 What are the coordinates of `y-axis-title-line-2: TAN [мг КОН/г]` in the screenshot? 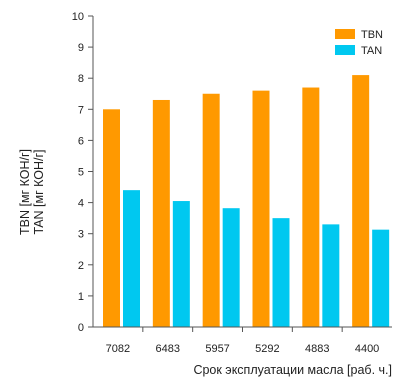 It's located at (39, 191).